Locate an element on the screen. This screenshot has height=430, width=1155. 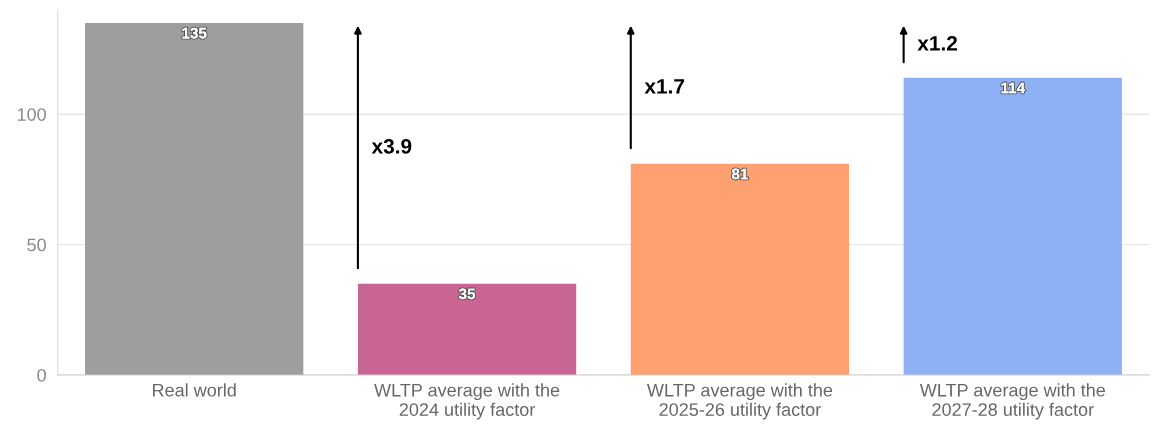
y-tick-label: 50 is located at coordinates (36, 245).